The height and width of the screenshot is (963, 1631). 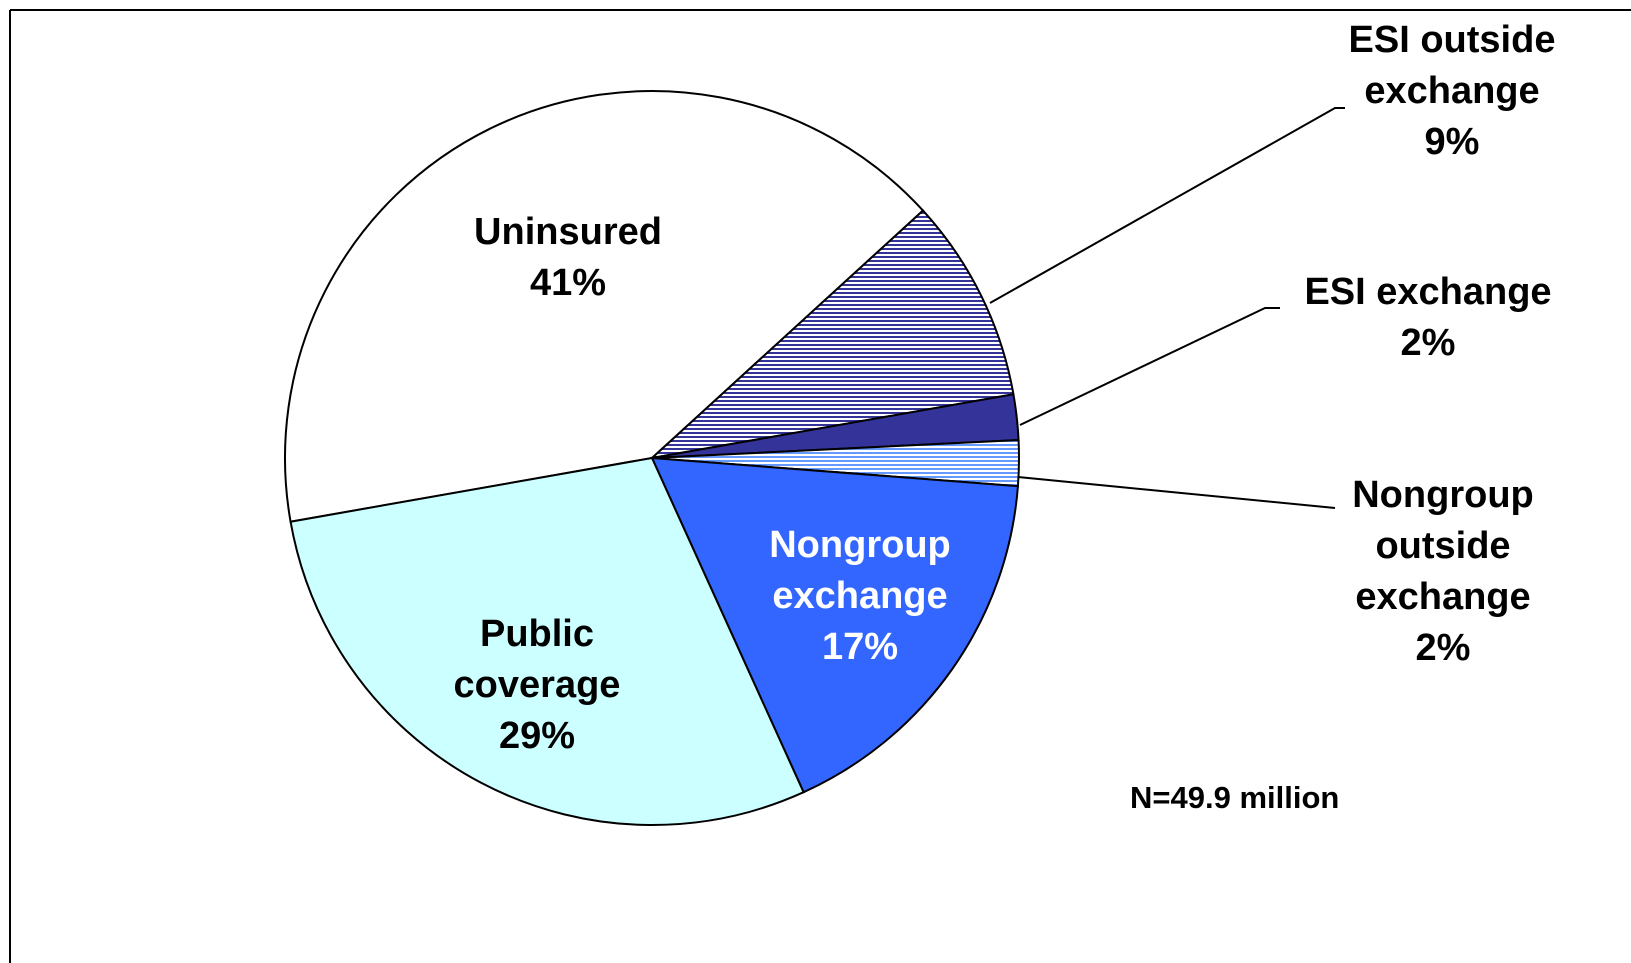 What do you see at coordinates (1443, 546) in the screenshot?
I see `category-label: Nongroup outside exchange` at bounding box center [1443, 546].